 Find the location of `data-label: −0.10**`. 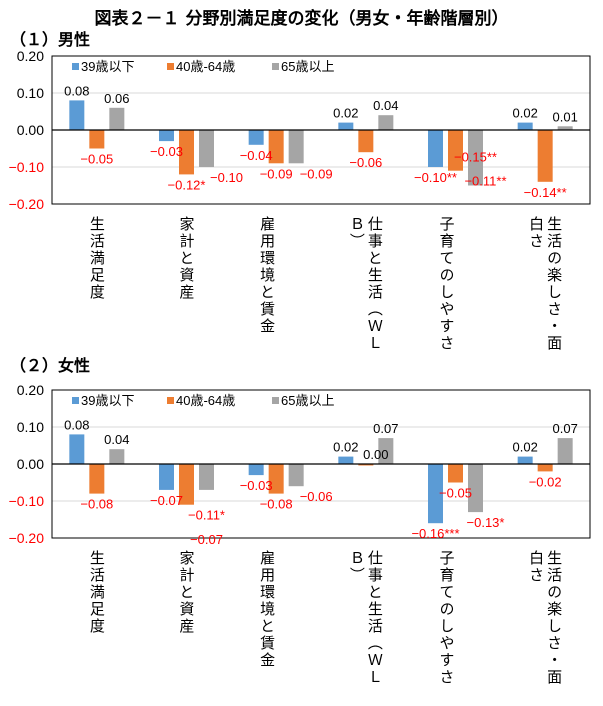

data-label: −0.10** is located at coordinates (435, 177).